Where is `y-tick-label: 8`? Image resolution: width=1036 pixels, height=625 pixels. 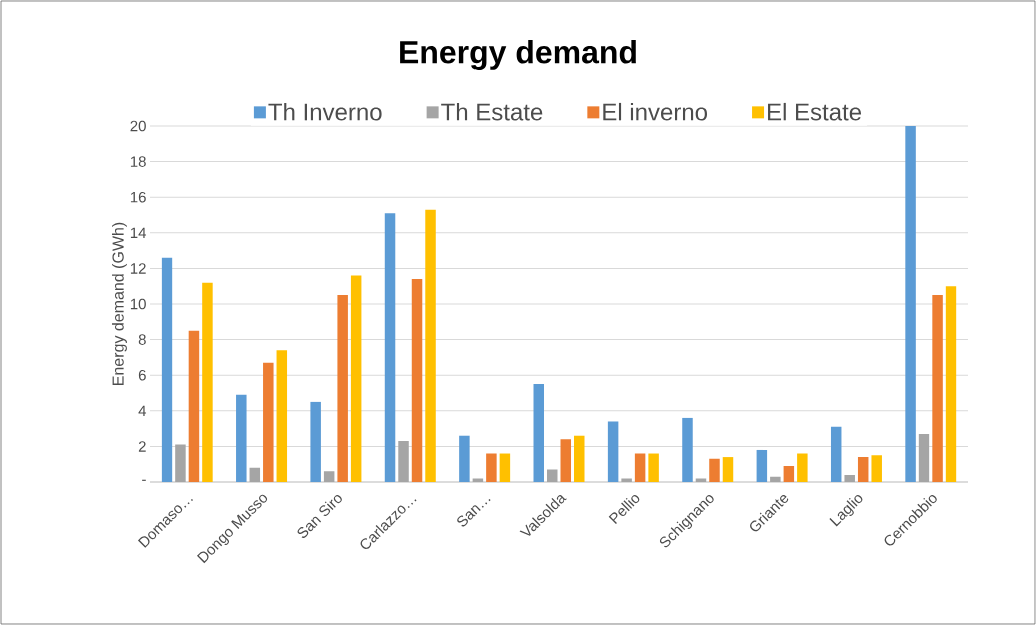
y-tick-label: 8 is located at coordinates (142, 339).